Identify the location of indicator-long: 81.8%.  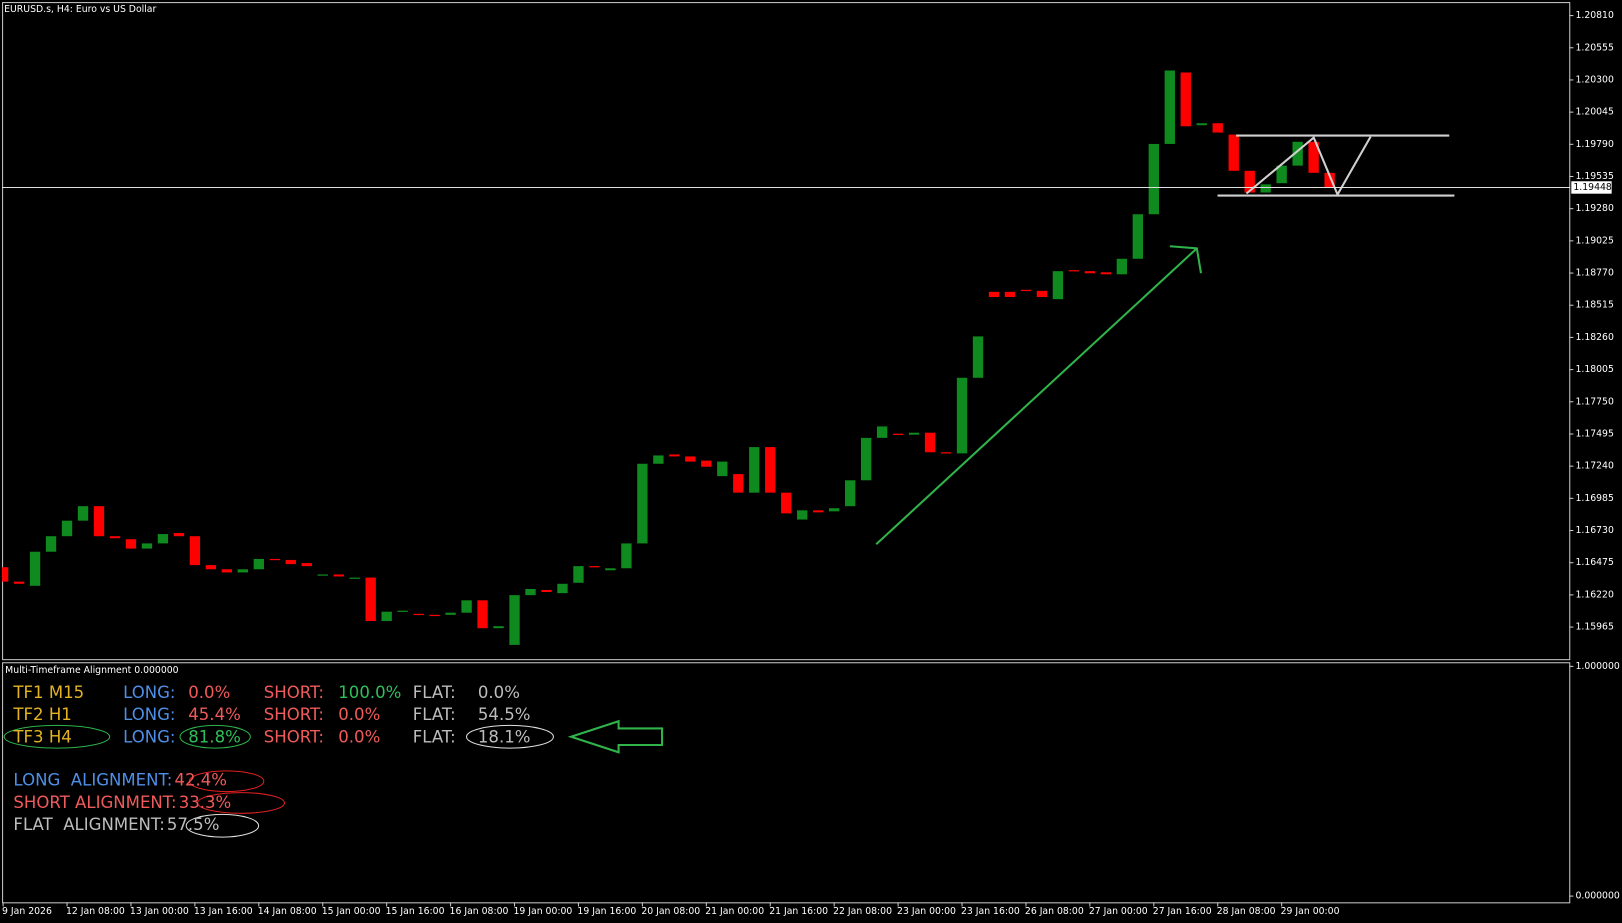
(214, 736).